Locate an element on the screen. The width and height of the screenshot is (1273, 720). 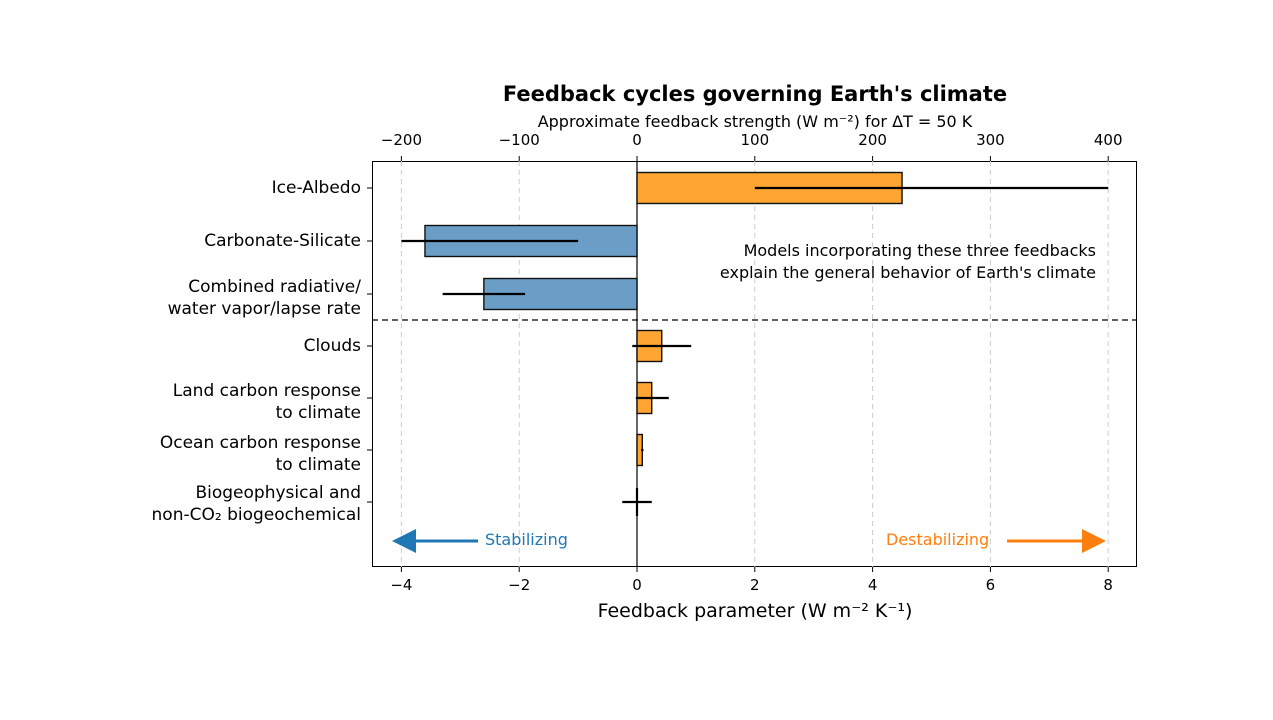
x-tick-label-top: 200 is located at coordinates (872, 140).